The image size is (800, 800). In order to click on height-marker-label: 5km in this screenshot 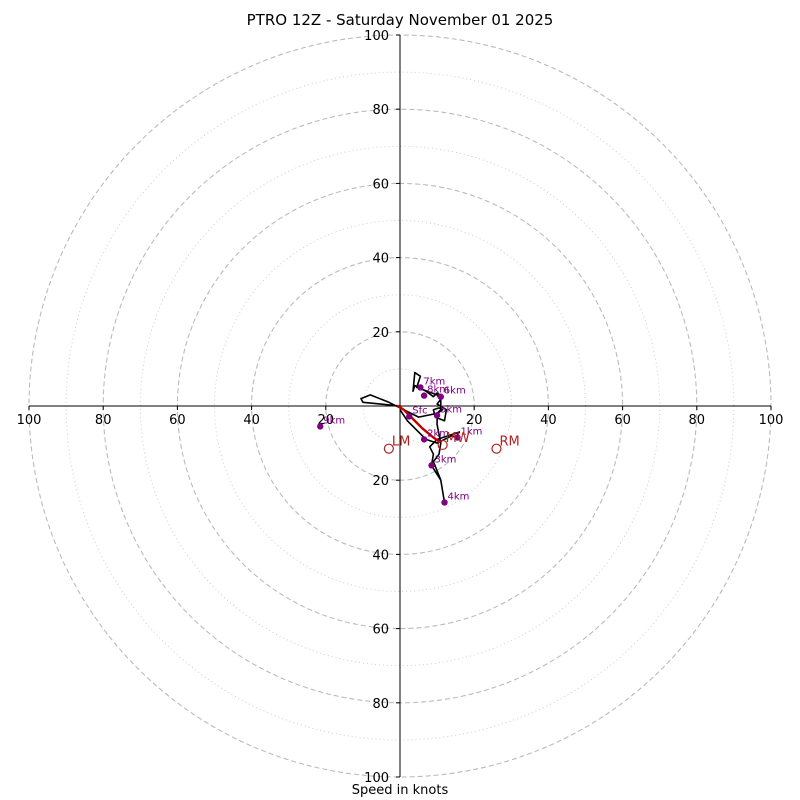, I will do `click(451, 409)`.